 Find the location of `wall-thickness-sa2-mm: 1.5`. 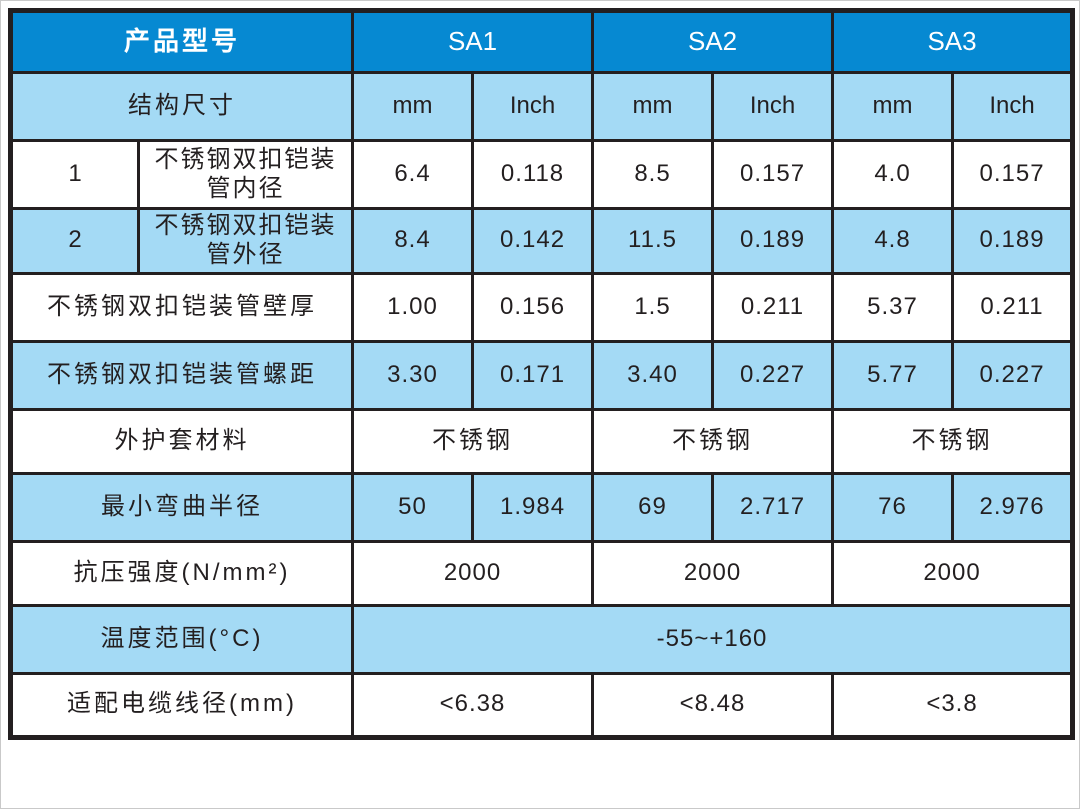

wall-thickness-sa2-mm: 1.5 is located at coordinates (653, 307).